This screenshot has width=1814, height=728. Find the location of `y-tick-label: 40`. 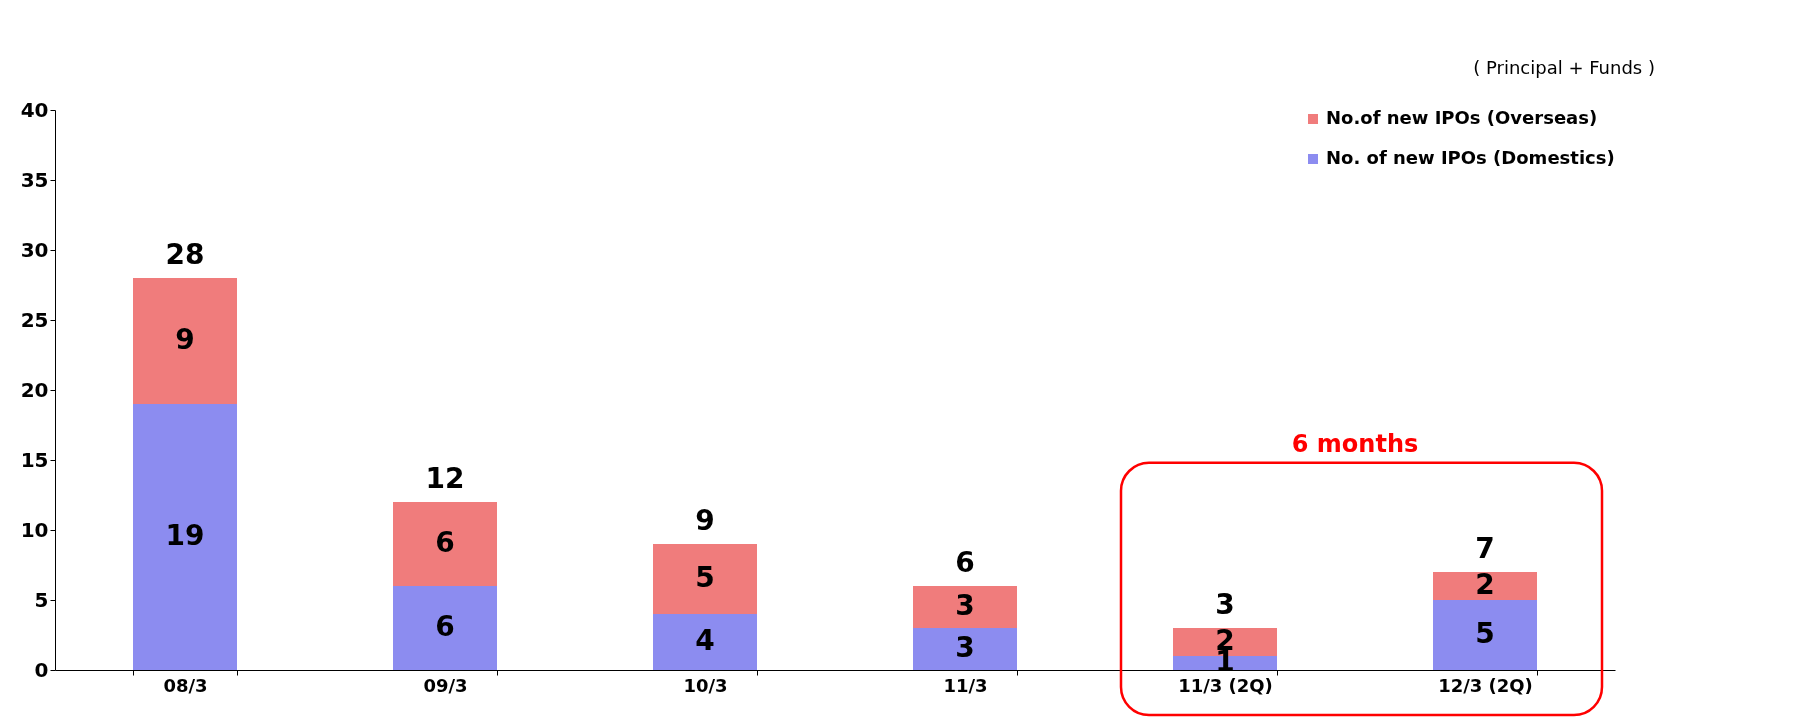

y-tick-label: 40 is located at coordinates (34, 109).